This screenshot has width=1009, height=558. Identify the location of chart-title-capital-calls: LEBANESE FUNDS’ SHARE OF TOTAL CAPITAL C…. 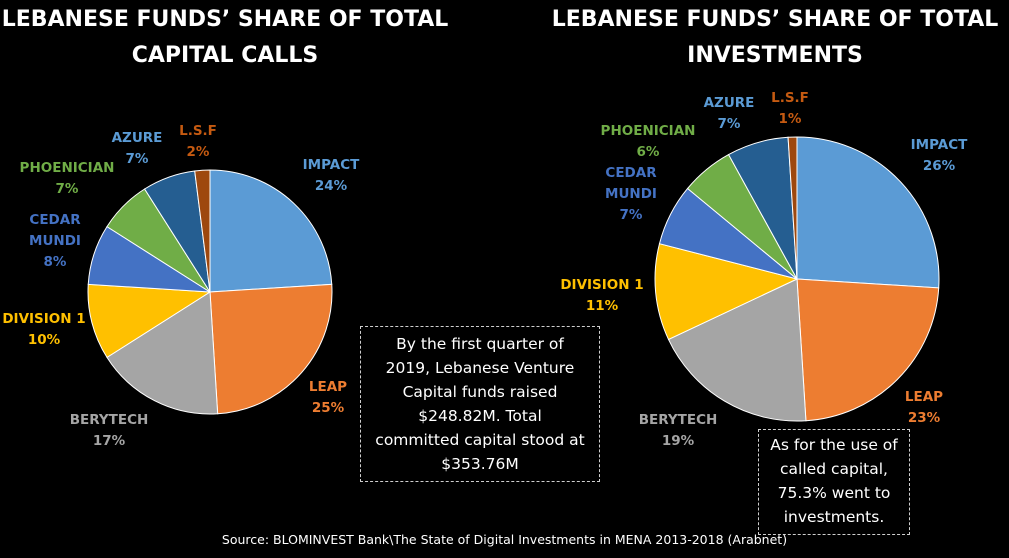
(225, 38).